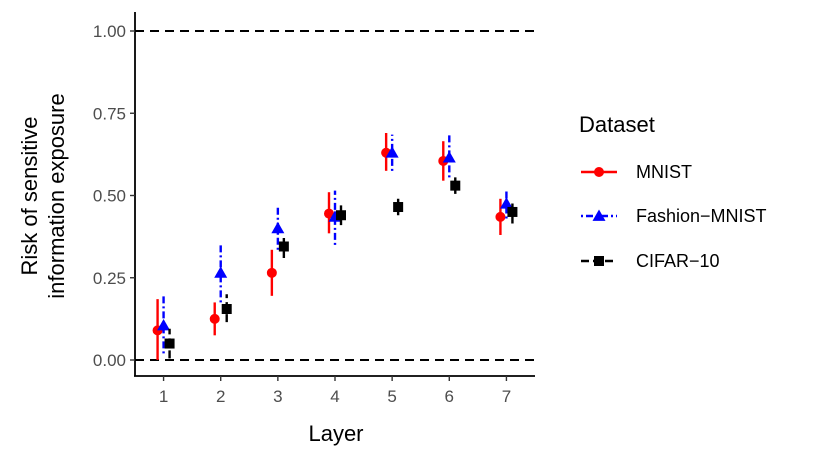 The width and height of the screenshot is (830, 461). What do you see at coordinates (29, 196) in the screenshot?
I see `y-axis-title-line-1: Risk of sensitive` at bounding box center [29, 196].